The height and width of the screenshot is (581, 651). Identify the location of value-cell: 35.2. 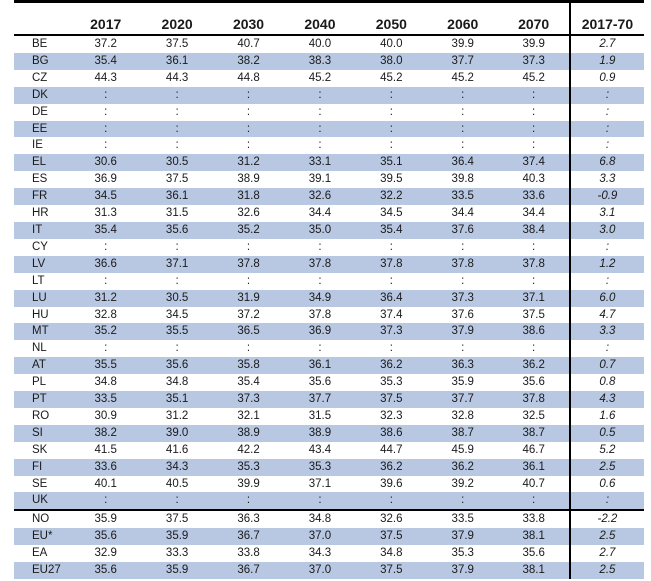
(248, 230).